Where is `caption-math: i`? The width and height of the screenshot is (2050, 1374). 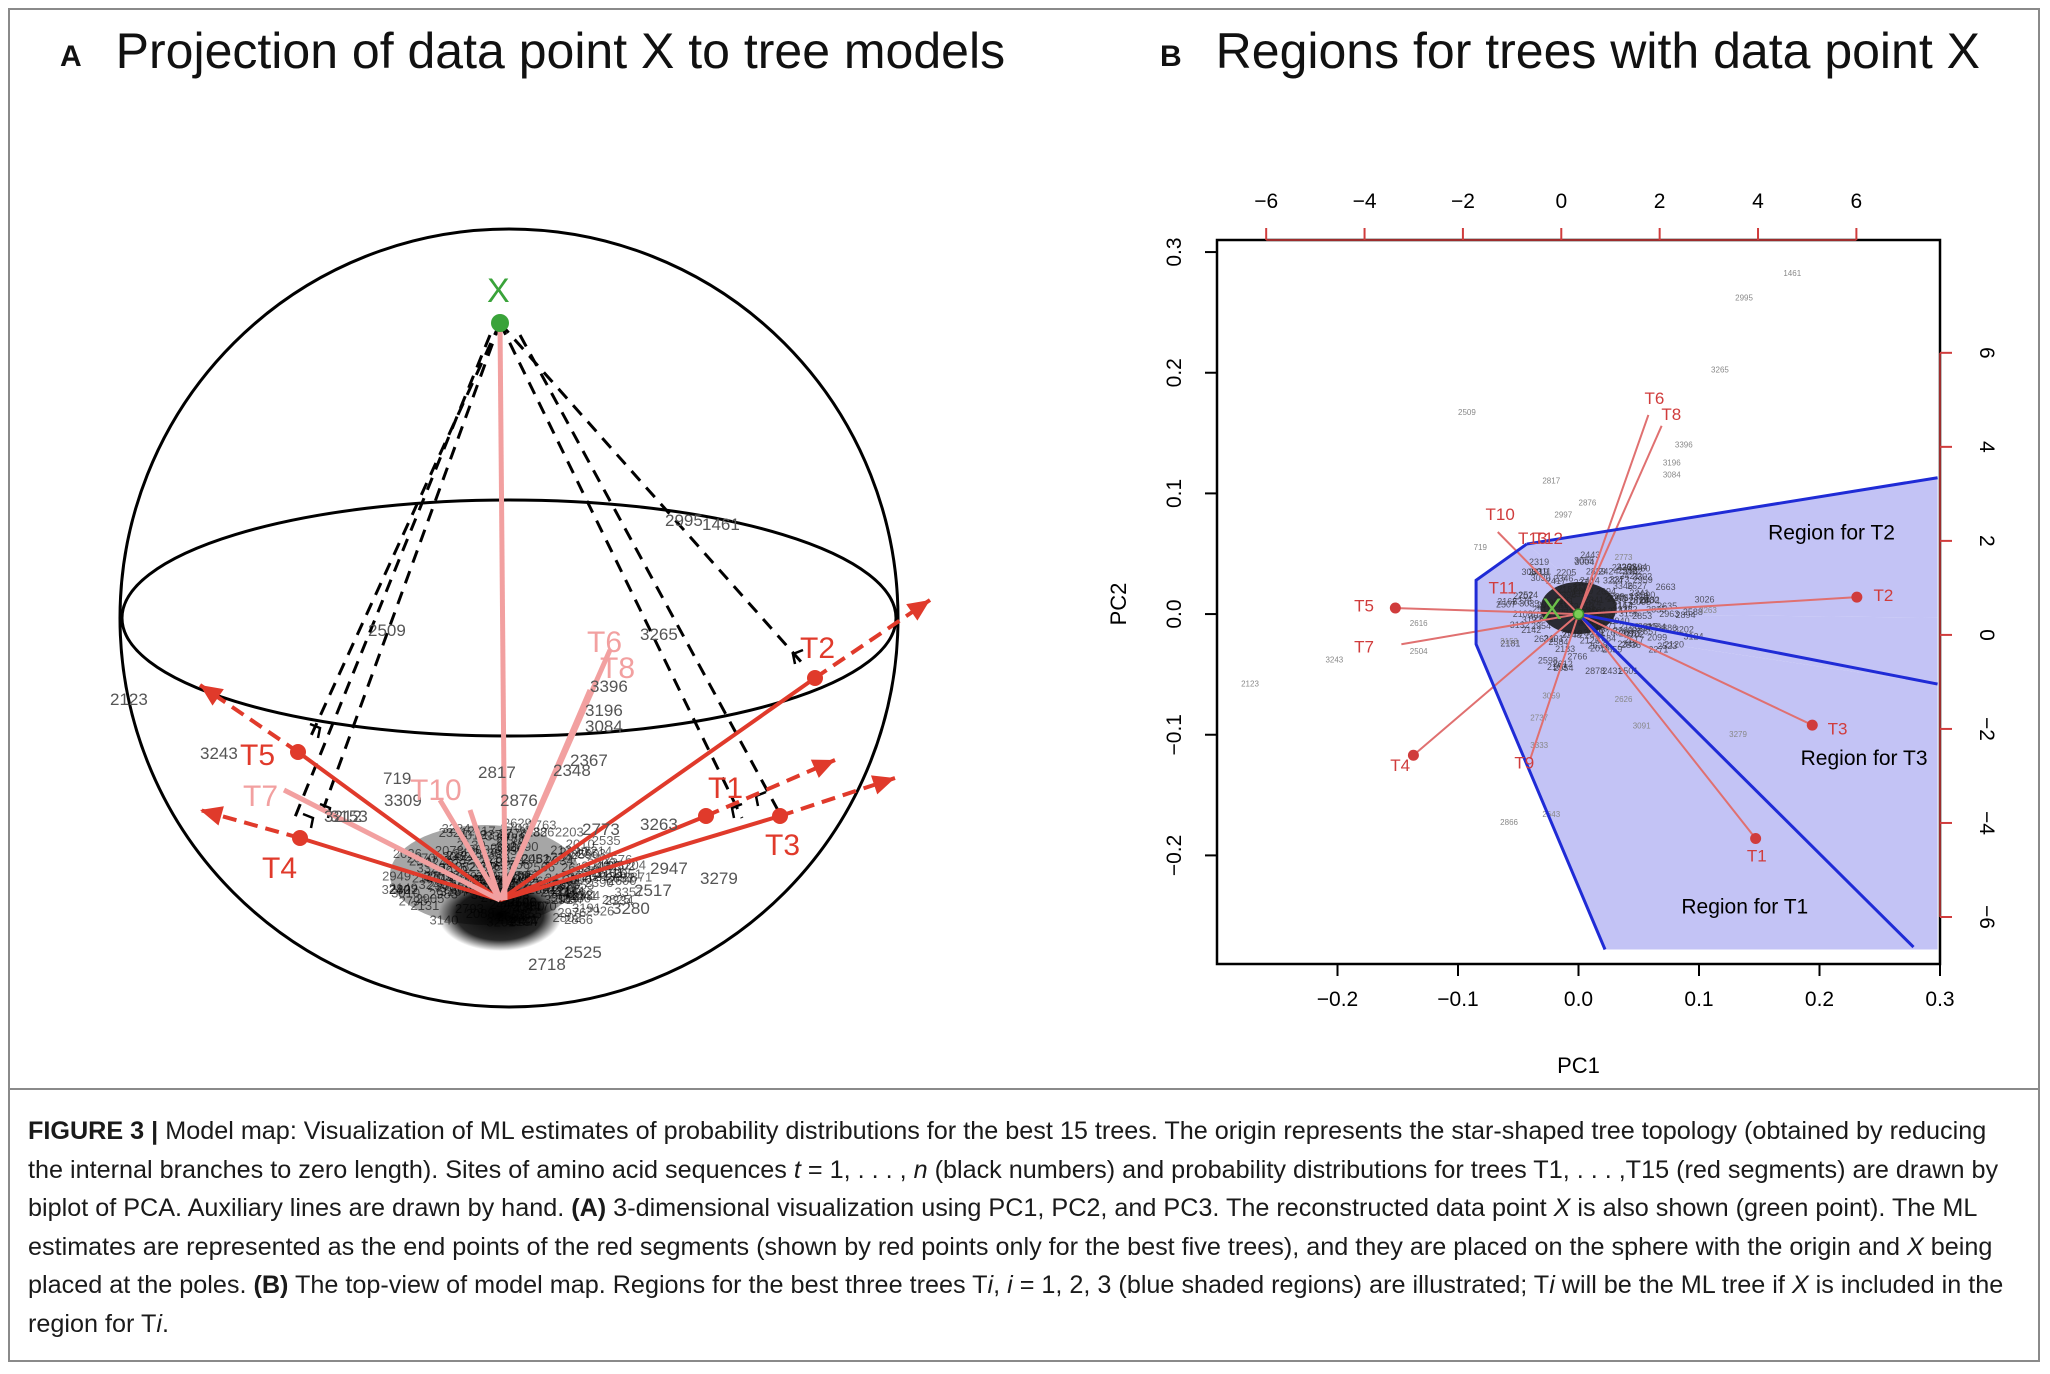
caption-math: i is located at coordinates (1552, 1285).